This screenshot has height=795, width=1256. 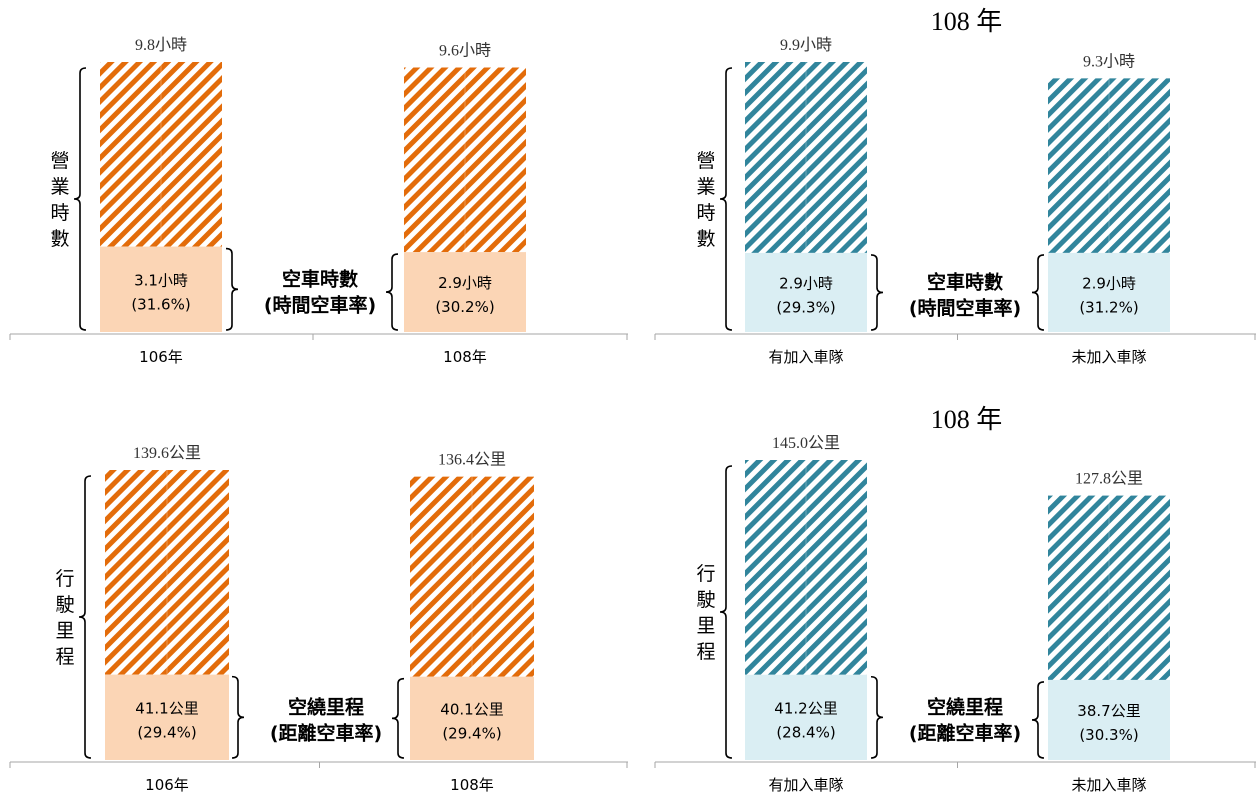 I want to click on empty-data-percent: (29.3%), so click(x=805, y=307).